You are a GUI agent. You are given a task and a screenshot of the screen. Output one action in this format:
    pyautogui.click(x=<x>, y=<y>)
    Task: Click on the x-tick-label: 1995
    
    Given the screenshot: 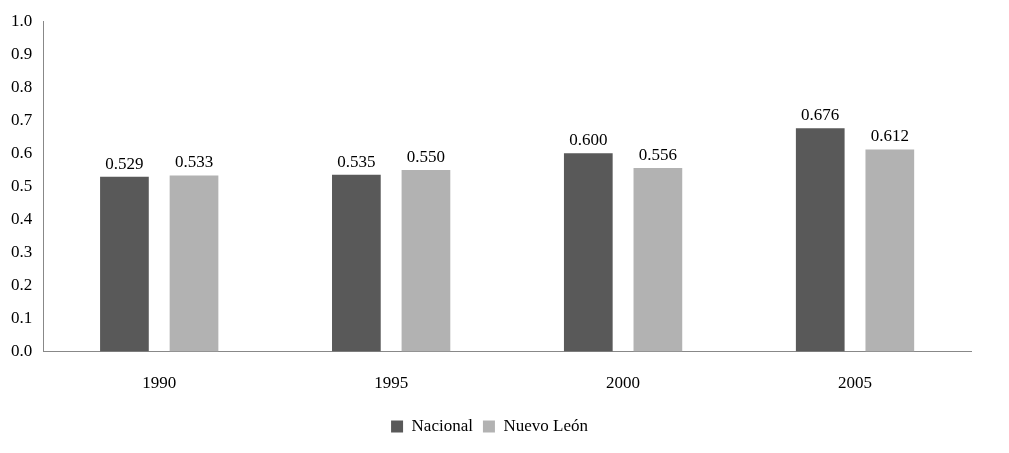 What is the action you would take?
    pyautogui.click(x=391, y=383)
    